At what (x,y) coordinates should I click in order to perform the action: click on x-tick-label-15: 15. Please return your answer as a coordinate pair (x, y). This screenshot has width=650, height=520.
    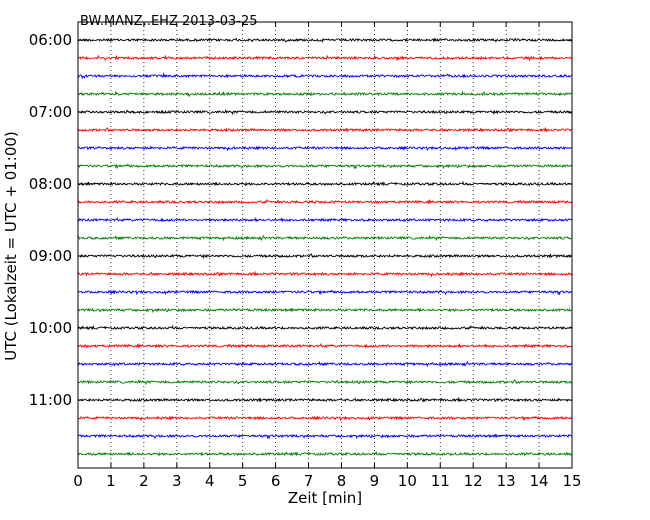
    Looking at the image, I should click on (571, 481).